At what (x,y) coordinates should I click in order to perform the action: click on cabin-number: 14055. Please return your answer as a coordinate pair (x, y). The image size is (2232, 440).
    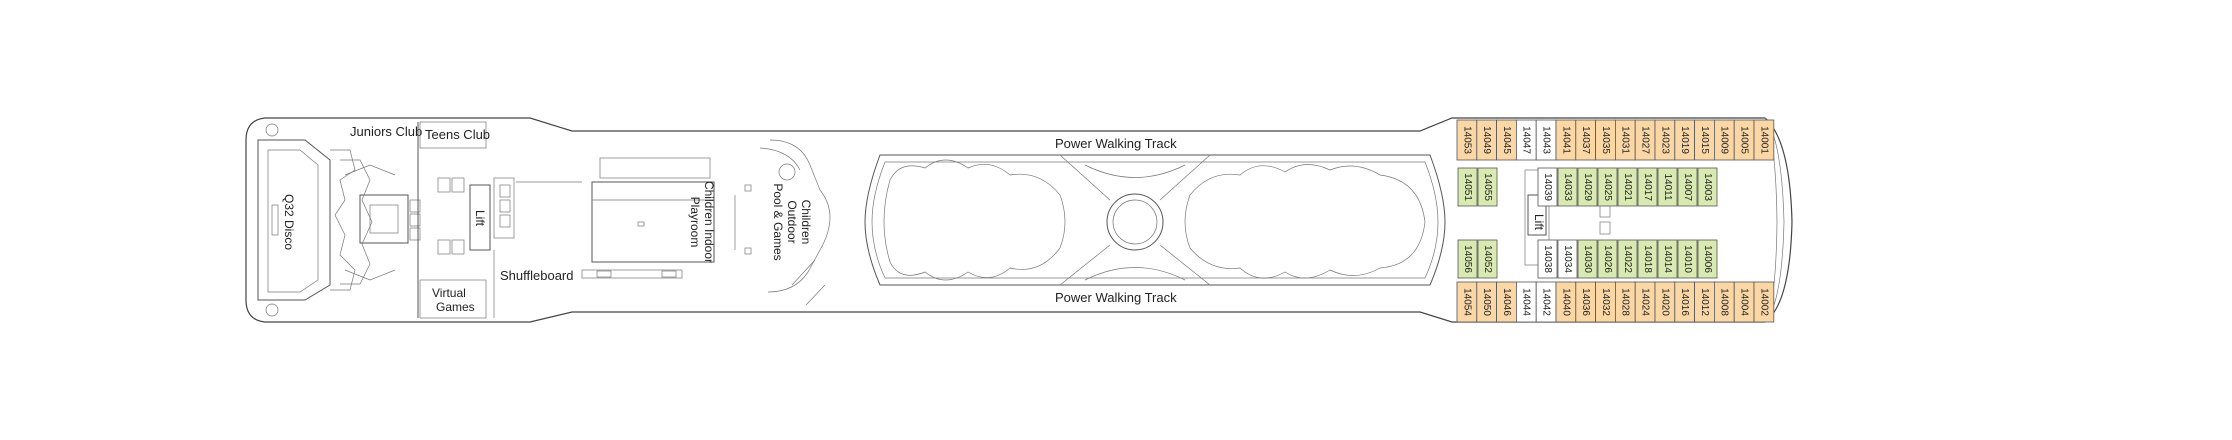
    Looking at the image, I should click on (1487, 187).